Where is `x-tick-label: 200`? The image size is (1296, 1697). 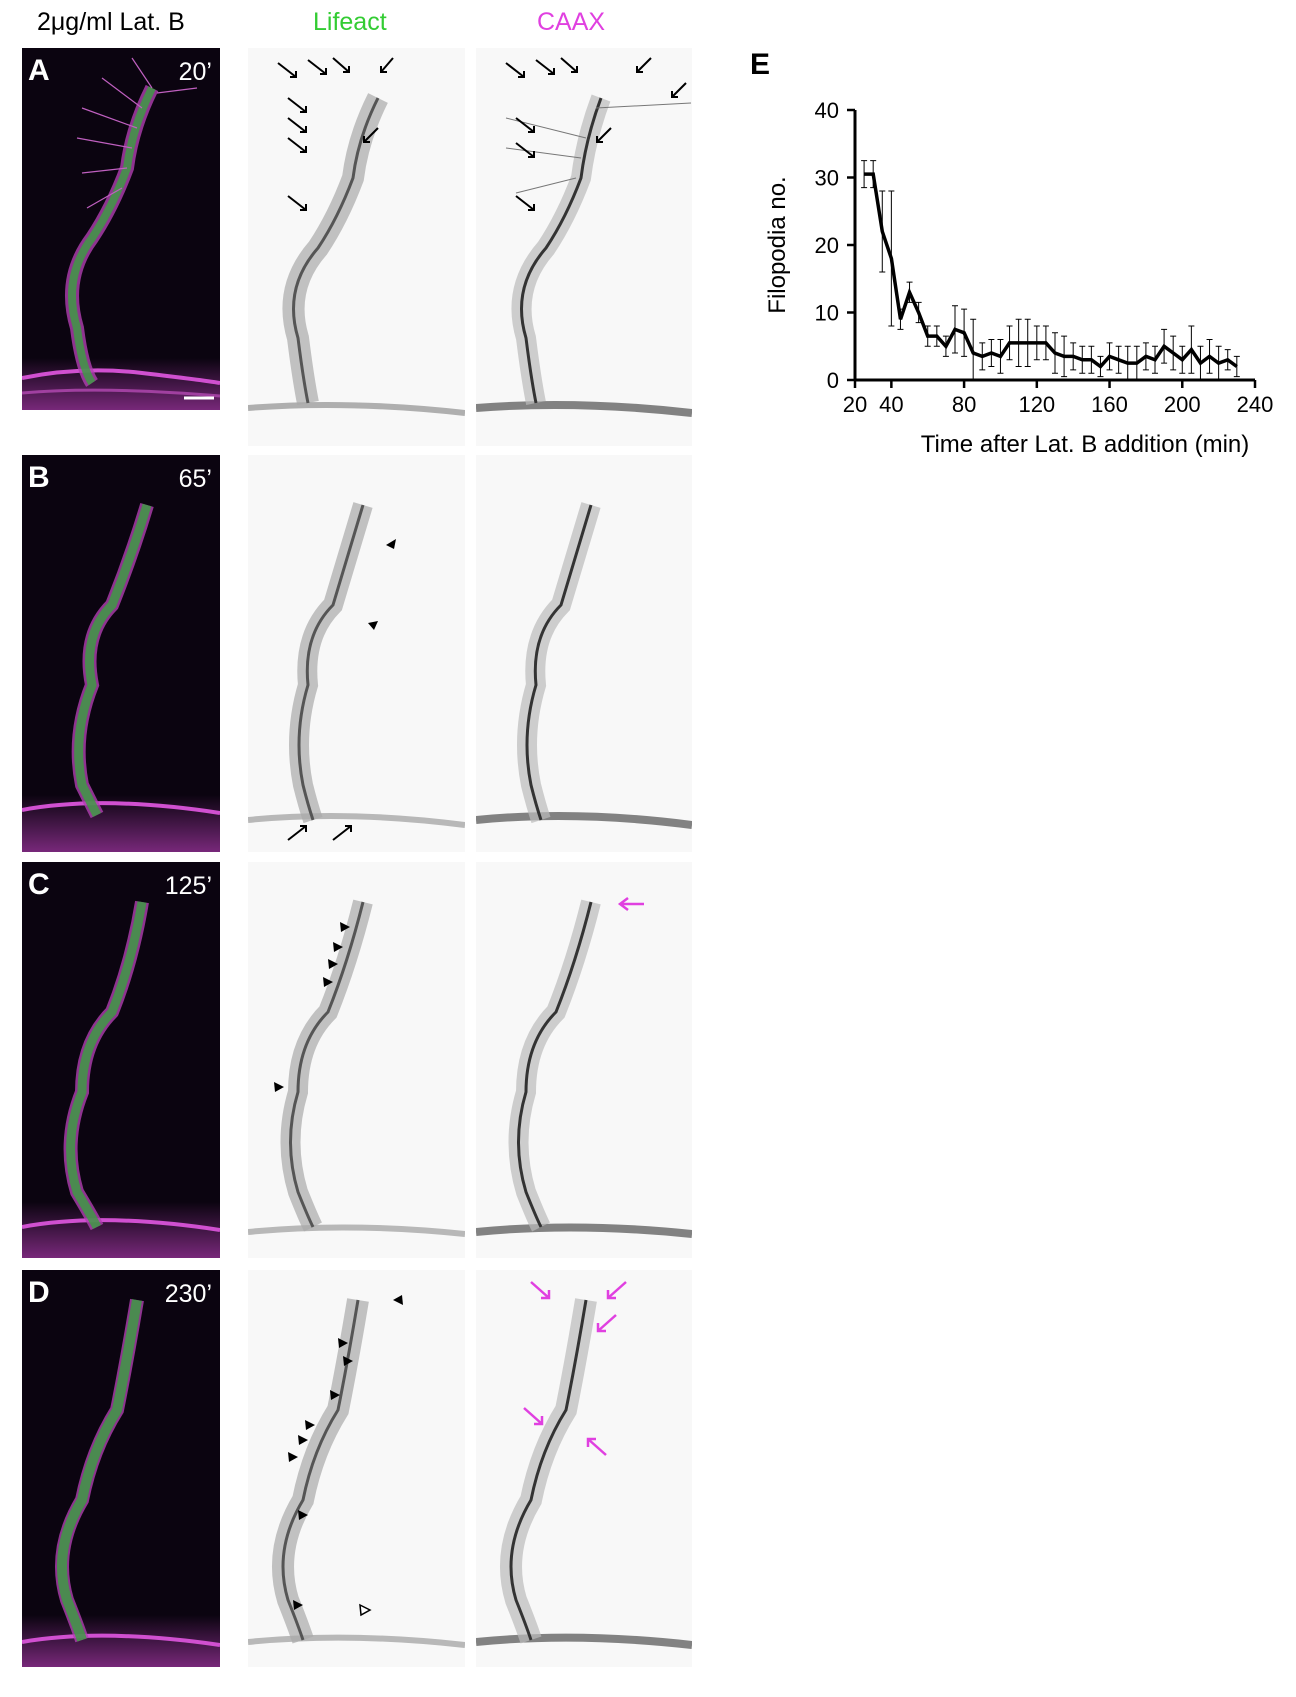 x-tick-label: 200 is located at coordinates (1182, 404).